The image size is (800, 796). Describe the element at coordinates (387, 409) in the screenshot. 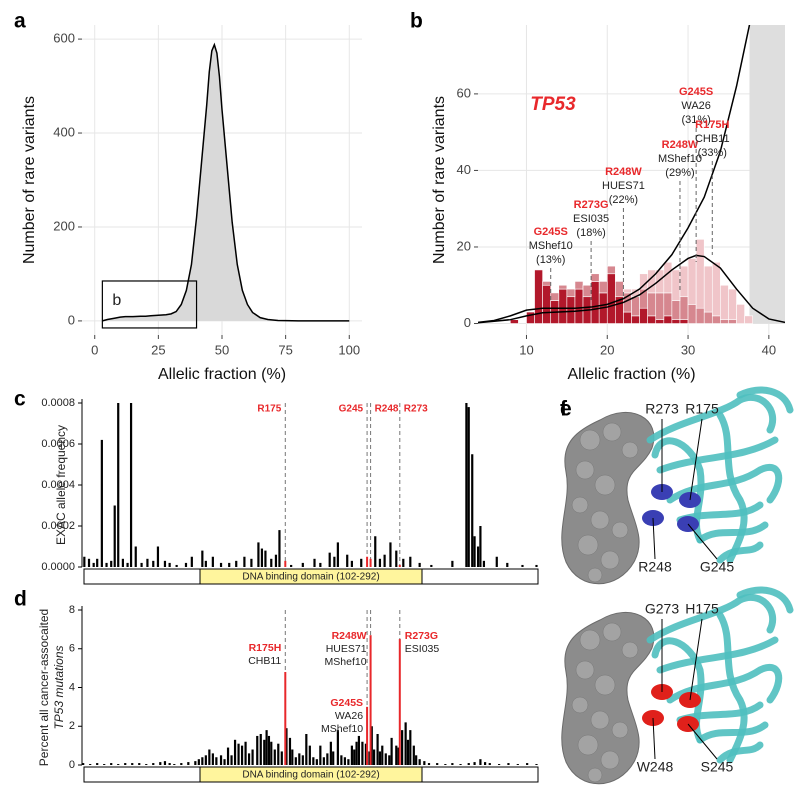

I see `marker-label: R248` at that location.